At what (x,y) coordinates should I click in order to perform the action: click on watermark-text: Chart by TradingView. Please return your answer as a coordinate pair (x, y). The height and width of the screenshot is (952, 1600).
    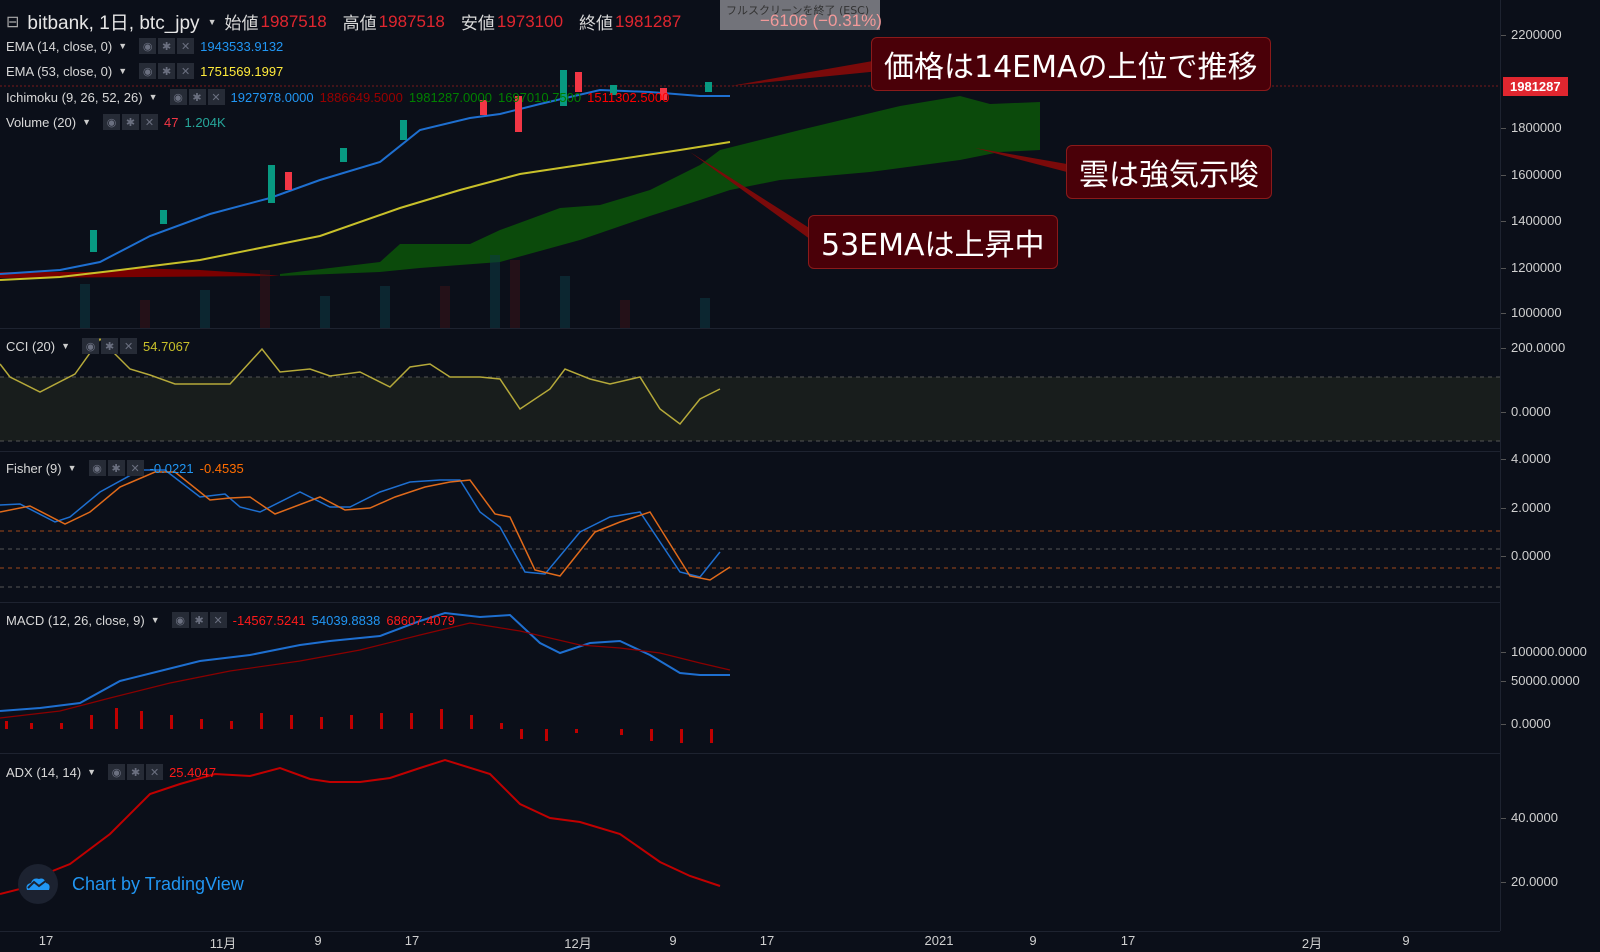
    Looking at the image, I should click on (158, 883).